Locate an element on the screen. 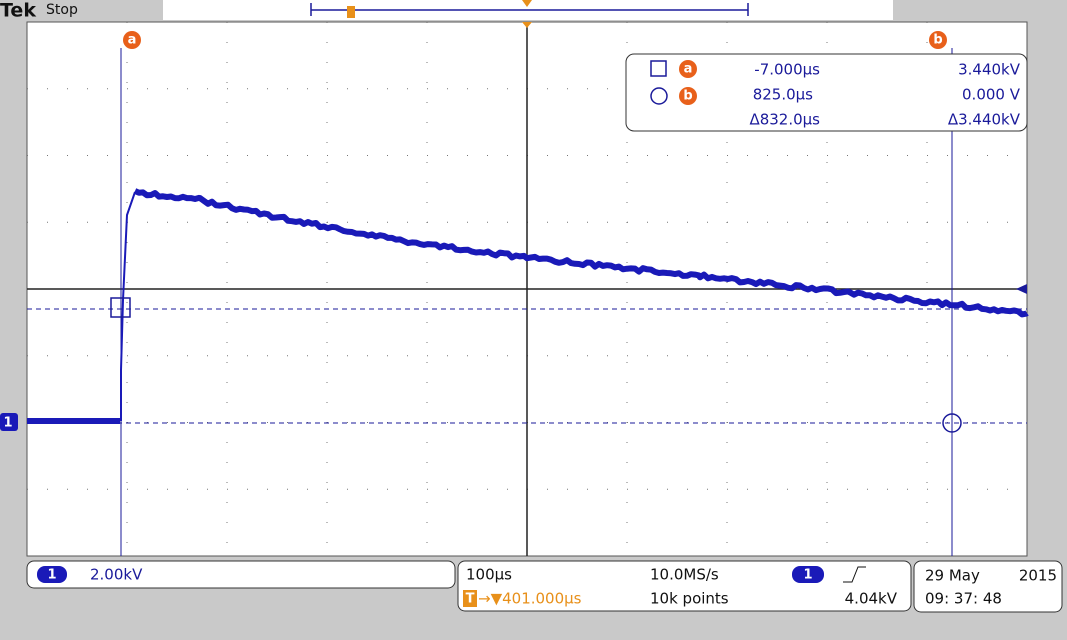  readout-a-badge is located at coordinates (688, 69).